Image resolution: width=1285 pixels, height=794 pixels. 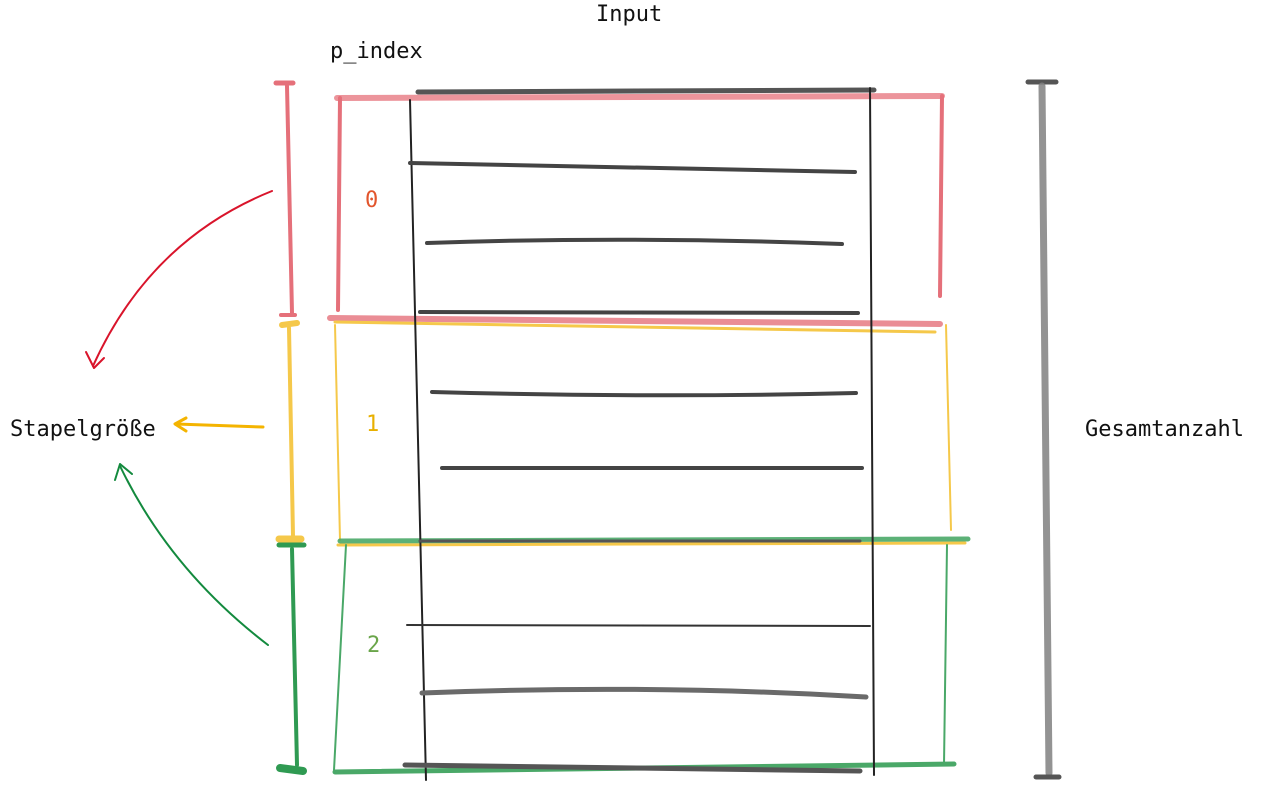 What do you see at coordinates (372, 424) in the screenshot?
I see `batch-index-1: 1` at bounding box center [372, 424].